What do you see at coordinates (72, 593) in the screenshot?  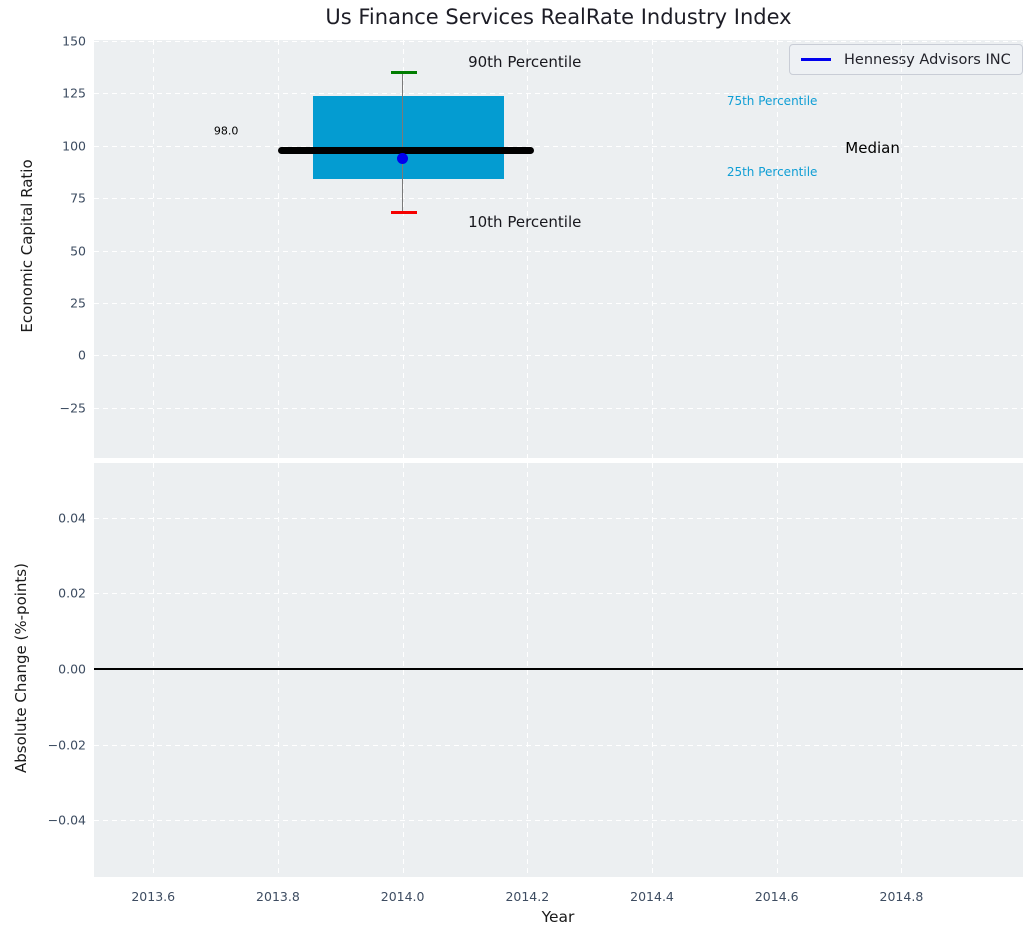 I see `y-tick-label-bottom: 0.02` at bounding box center [72, 593].